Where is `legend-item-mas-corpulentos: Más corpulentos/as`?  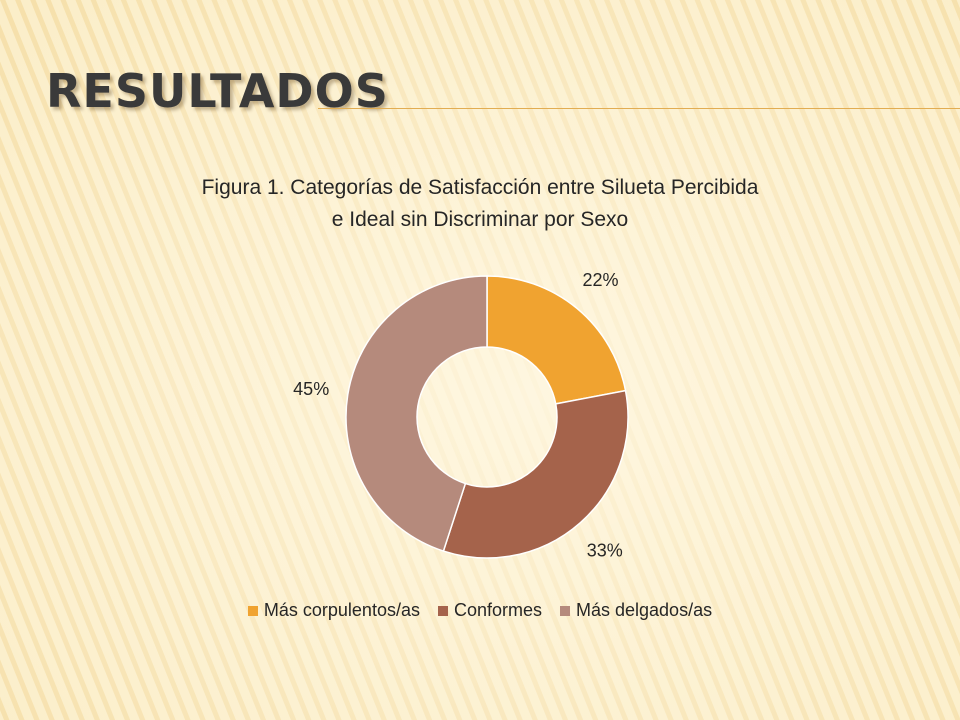 legend-item-mas-corpulentos: Más corpulentos/as is located at coordinates (333, 610).